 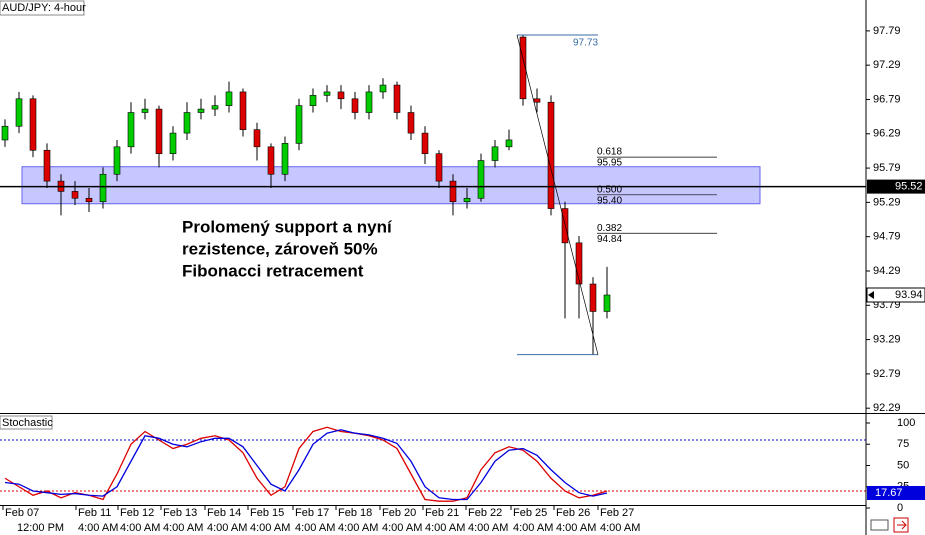 What do you see at coordinates (355, 513) in the screenshot?
I see `x-tick-label: Feb 18` at bounding box center [355, 513].